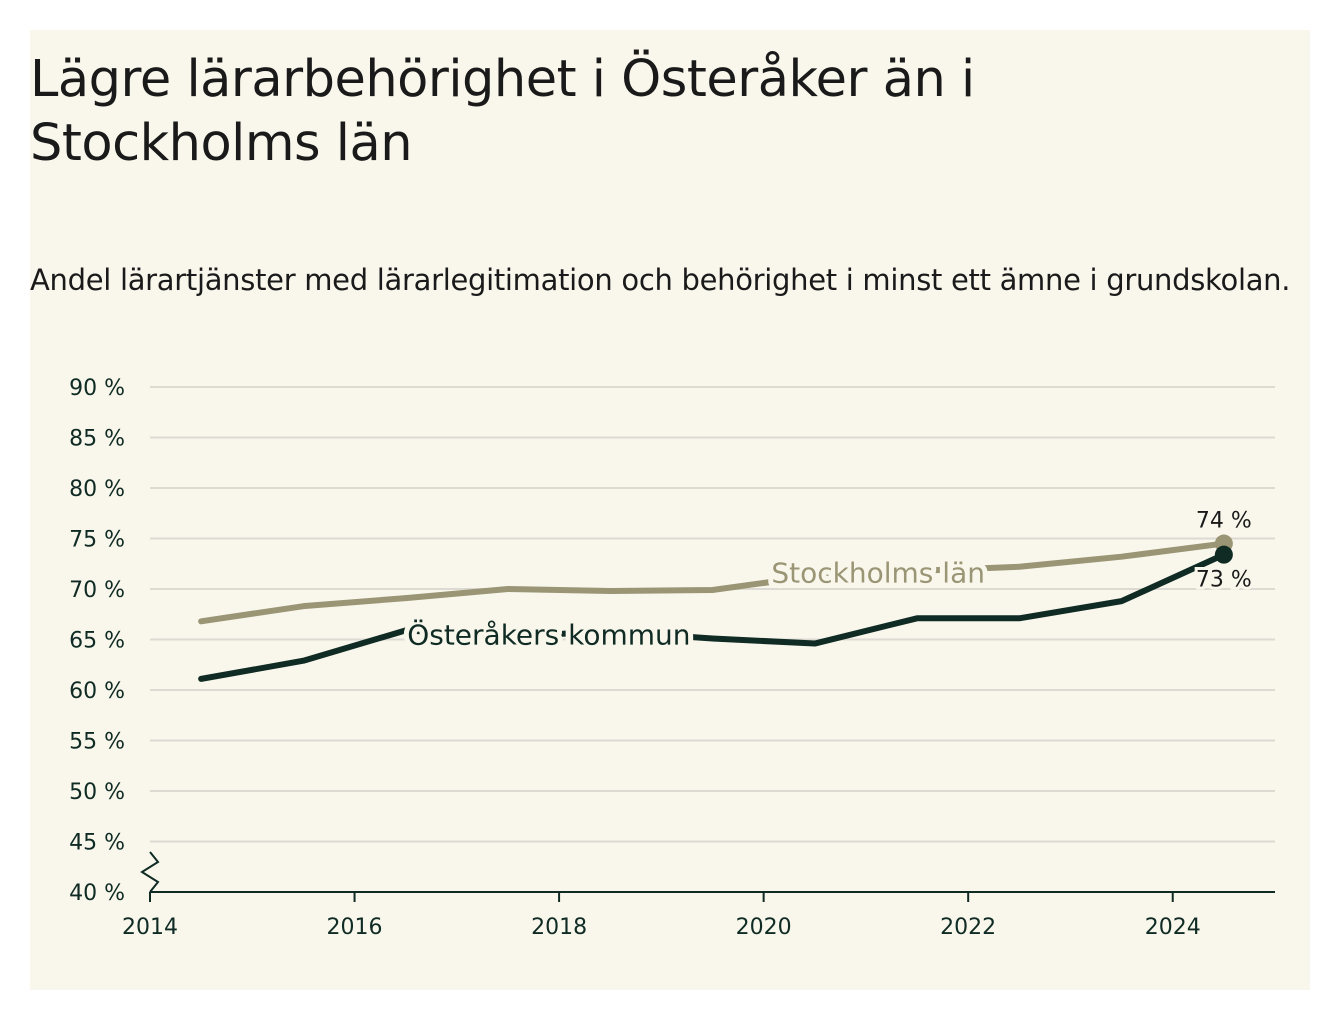  Describe the element at coordinates (97, 641) in the screenshot. I see `y-tick-label: 65 %` at that location.